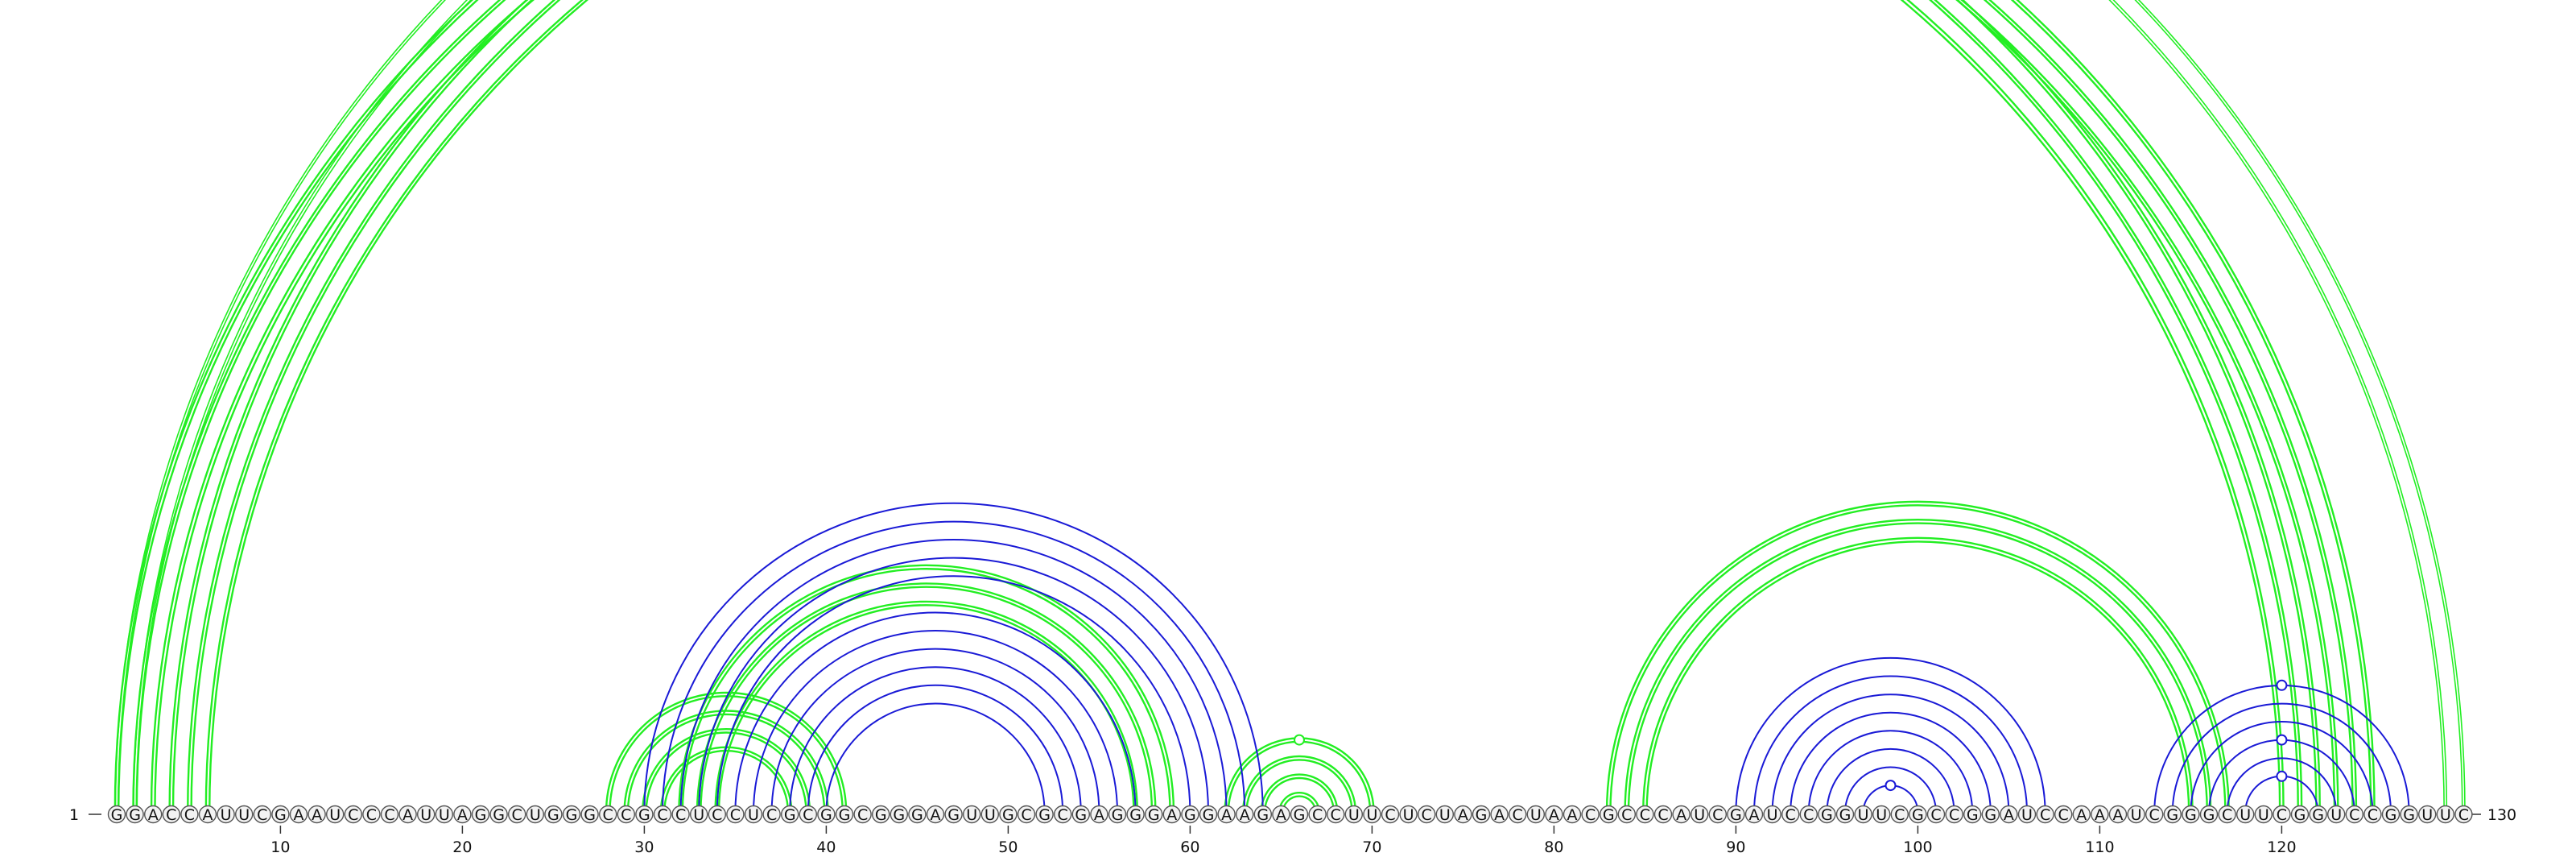 This screenshot has width=2576, height=857. I want to click on nucleotide-95: G, so click(1827, 814).